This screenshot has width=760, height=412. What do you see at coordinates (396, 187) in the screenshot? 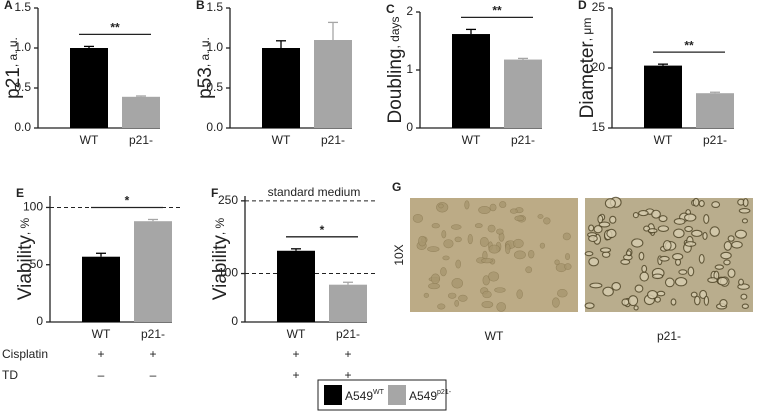
I see `panel-label: G` at bounding box center [396, 187].